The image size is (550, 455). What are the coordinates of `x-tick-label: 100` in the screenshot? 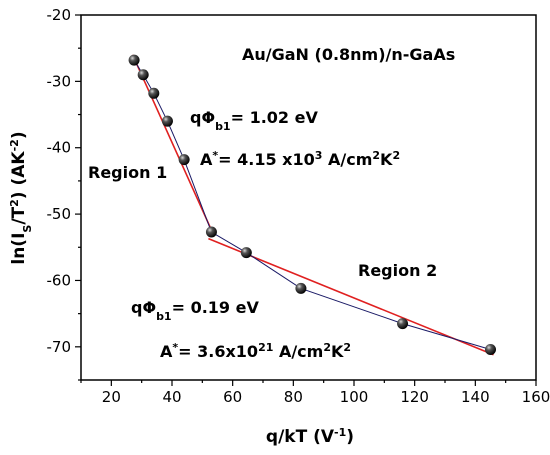 It's located at (354, 397).